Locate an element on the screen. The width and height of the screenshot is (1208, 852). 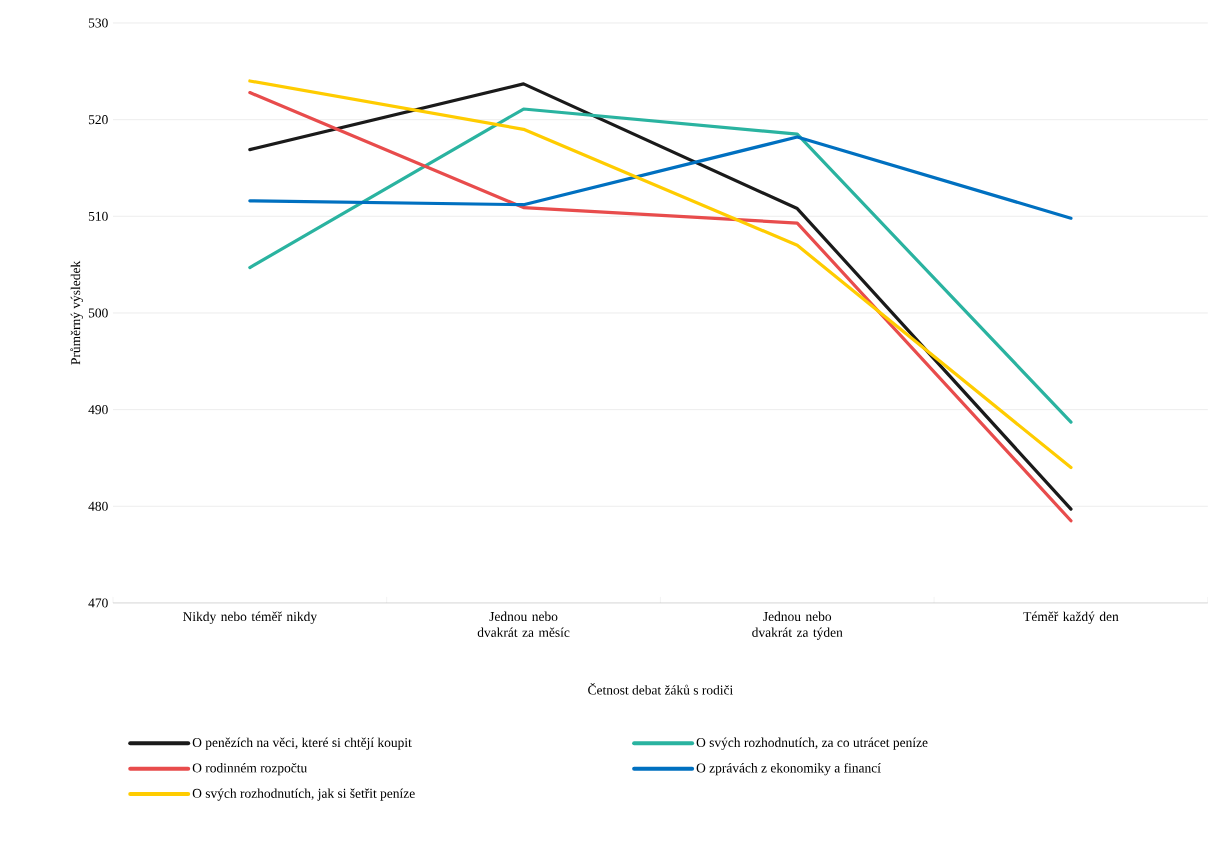
y-tick-label: 490 is located at coordinates (98, 410).